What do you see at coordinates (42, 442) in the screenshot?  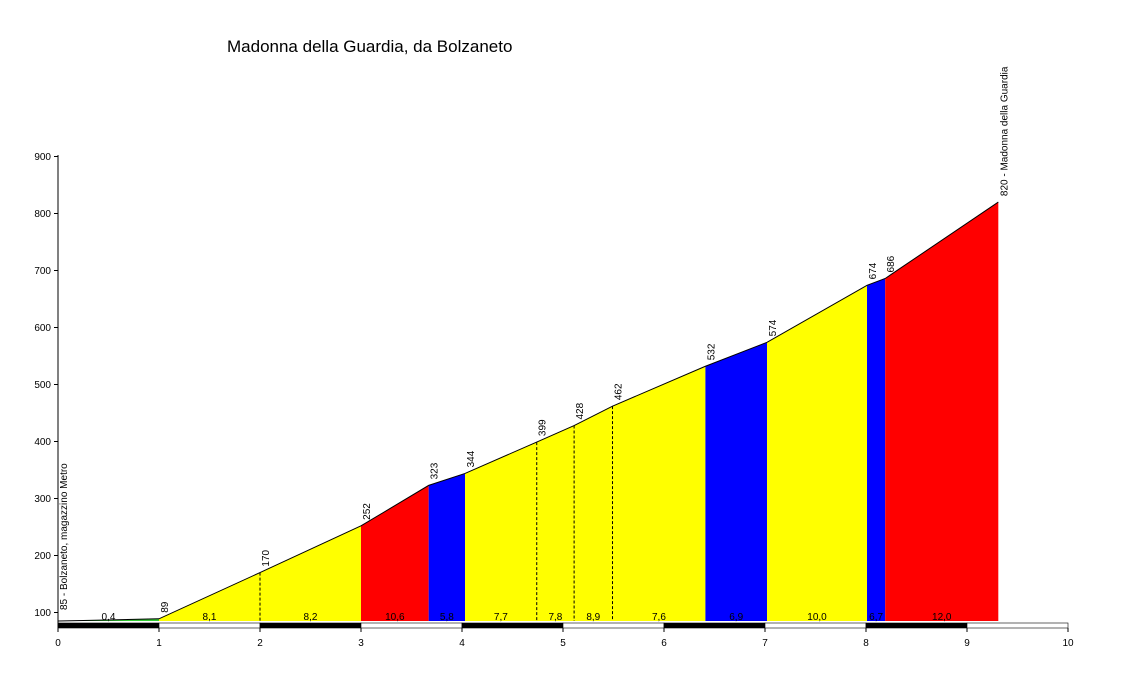 I see `y-tick-label-5: 400` at bounding box center [42, 442].